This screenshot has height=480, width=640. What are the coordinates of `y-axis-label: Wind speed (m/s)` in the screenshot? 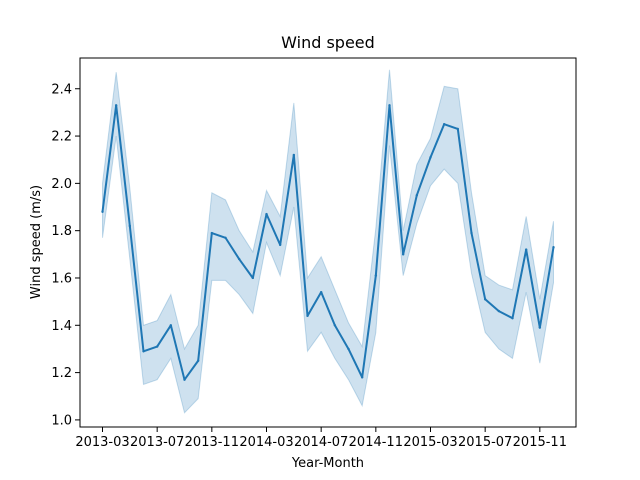 It's located at (36, 242).